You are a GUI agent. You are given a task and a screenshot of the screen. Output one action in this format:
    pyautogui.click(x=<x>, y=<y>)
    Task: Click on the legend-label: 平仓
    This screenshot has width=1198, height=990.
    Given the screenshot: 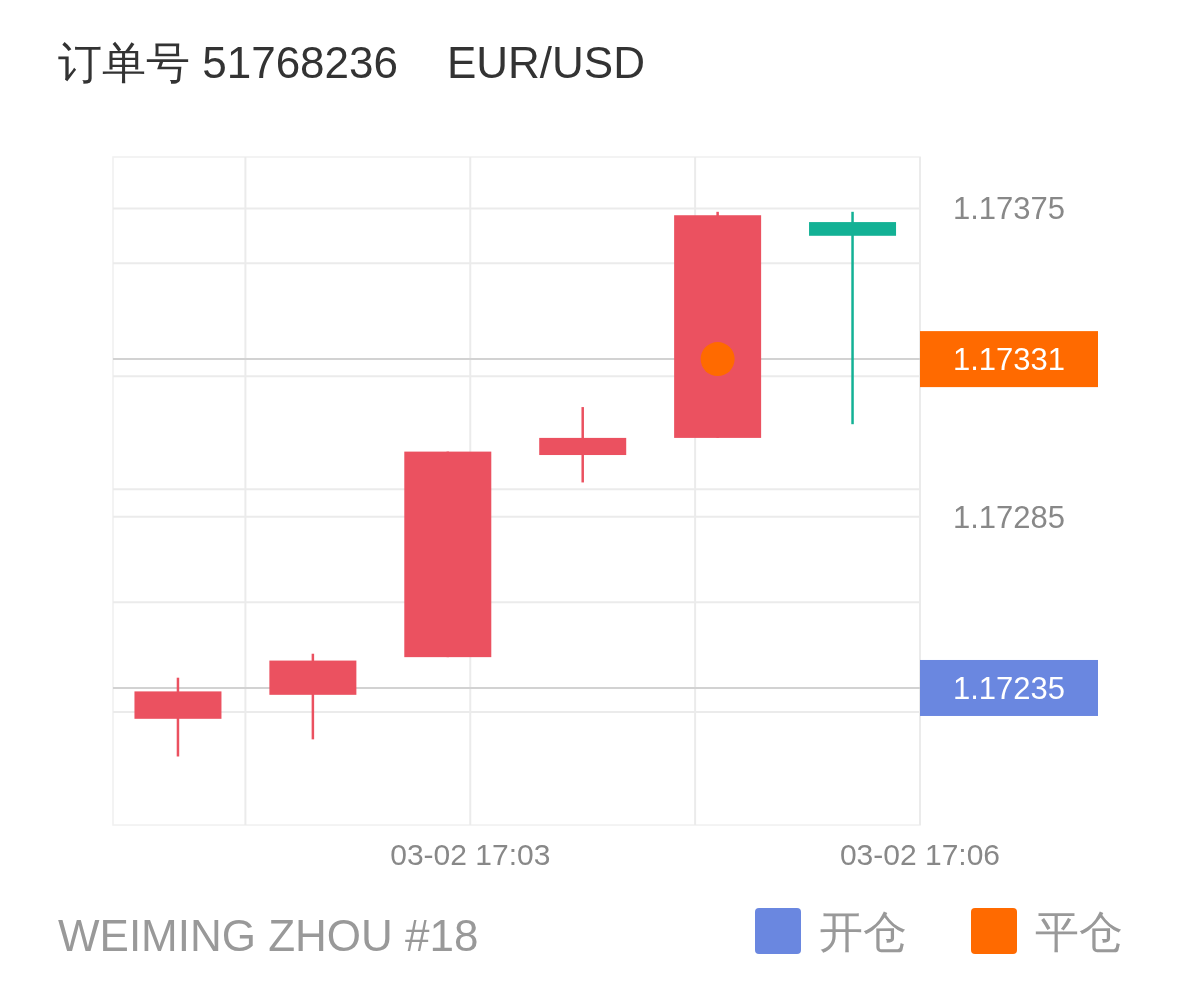 What is the action you would take?
    pyautogui.click(x=1079, y=931)
    